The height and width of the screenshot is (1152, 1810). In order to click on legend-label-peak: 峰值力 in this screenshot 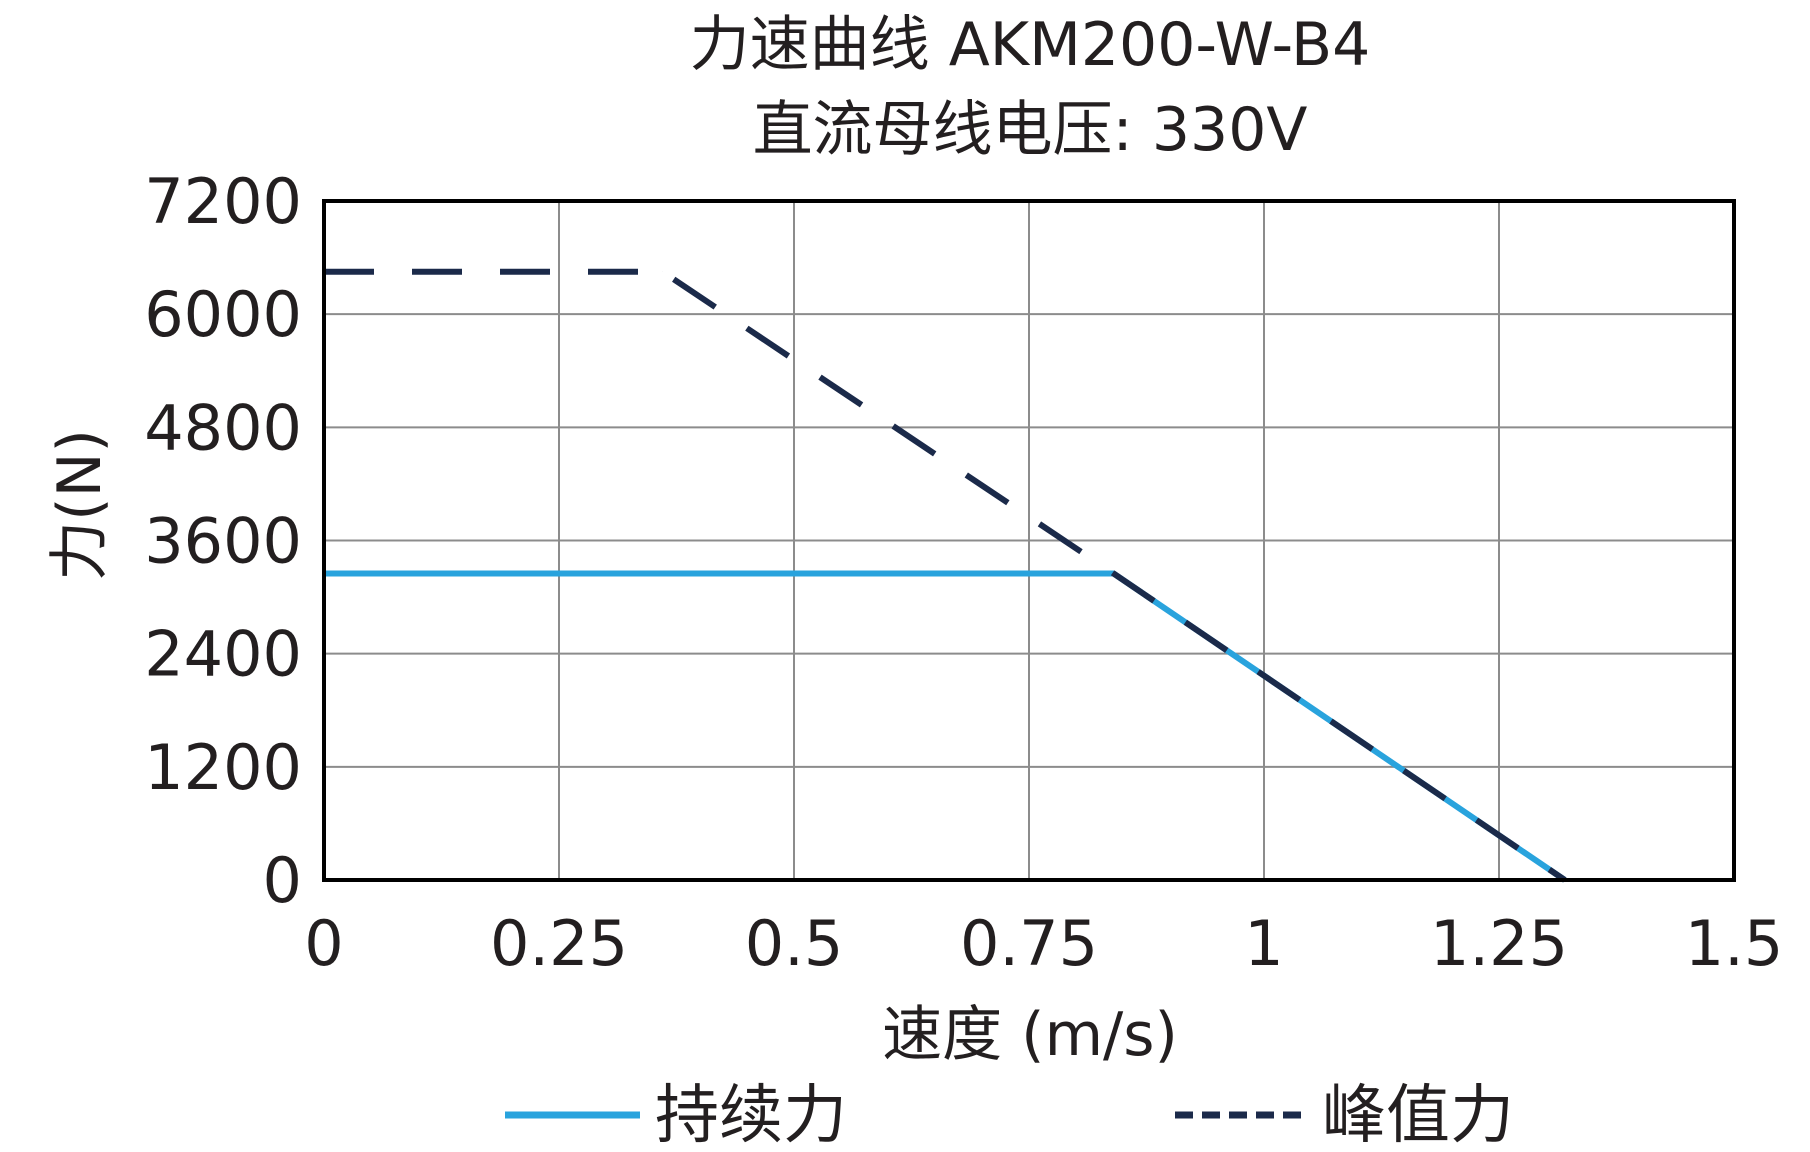, I will do `click(1418, 1115)`.